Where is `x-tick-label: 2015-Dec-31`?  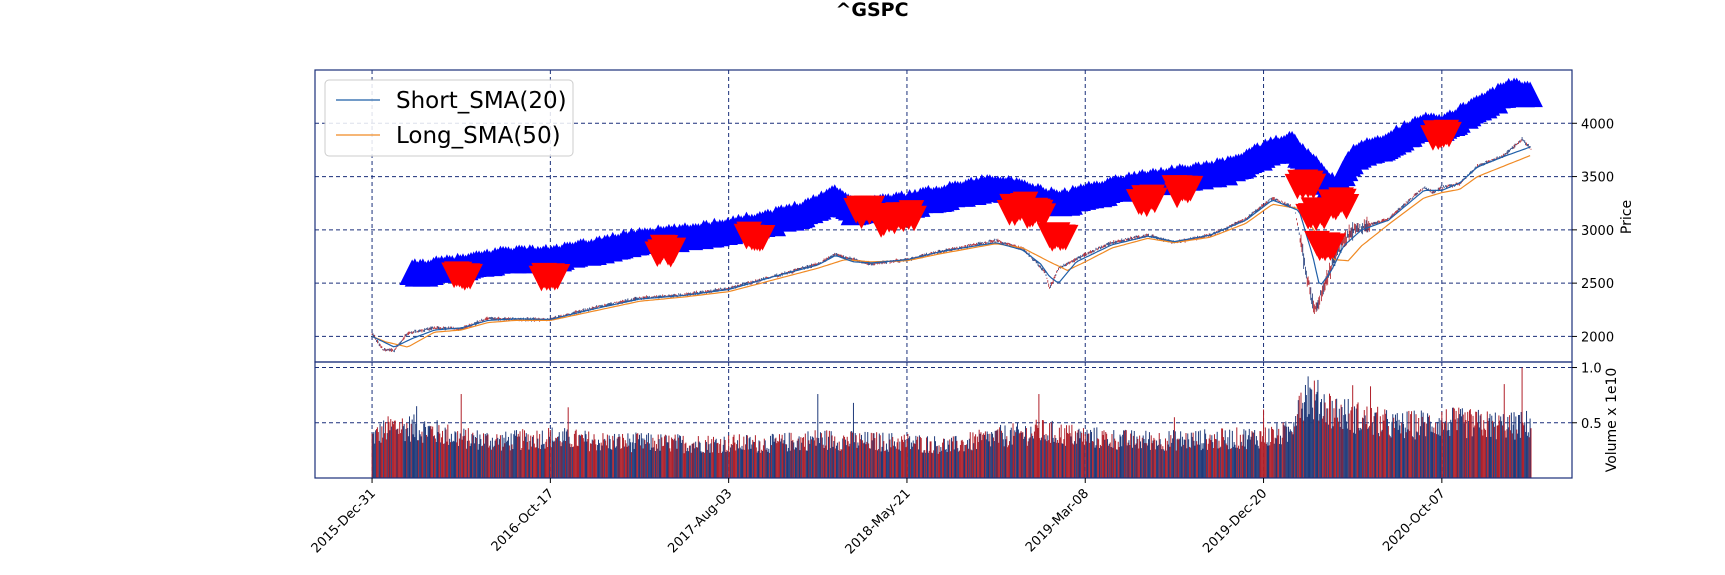 x-tick-label: 2015-Dec-31 is located at coordinates (344, 521).